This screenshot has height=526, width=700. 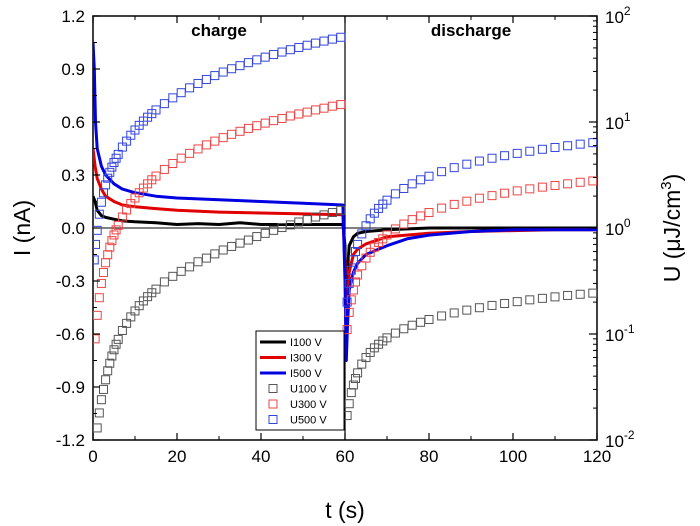 What do you see at coordinates (306, 343) in the screenshot?
I see `legend-label: I100 V` at bounding box center [306, 343].